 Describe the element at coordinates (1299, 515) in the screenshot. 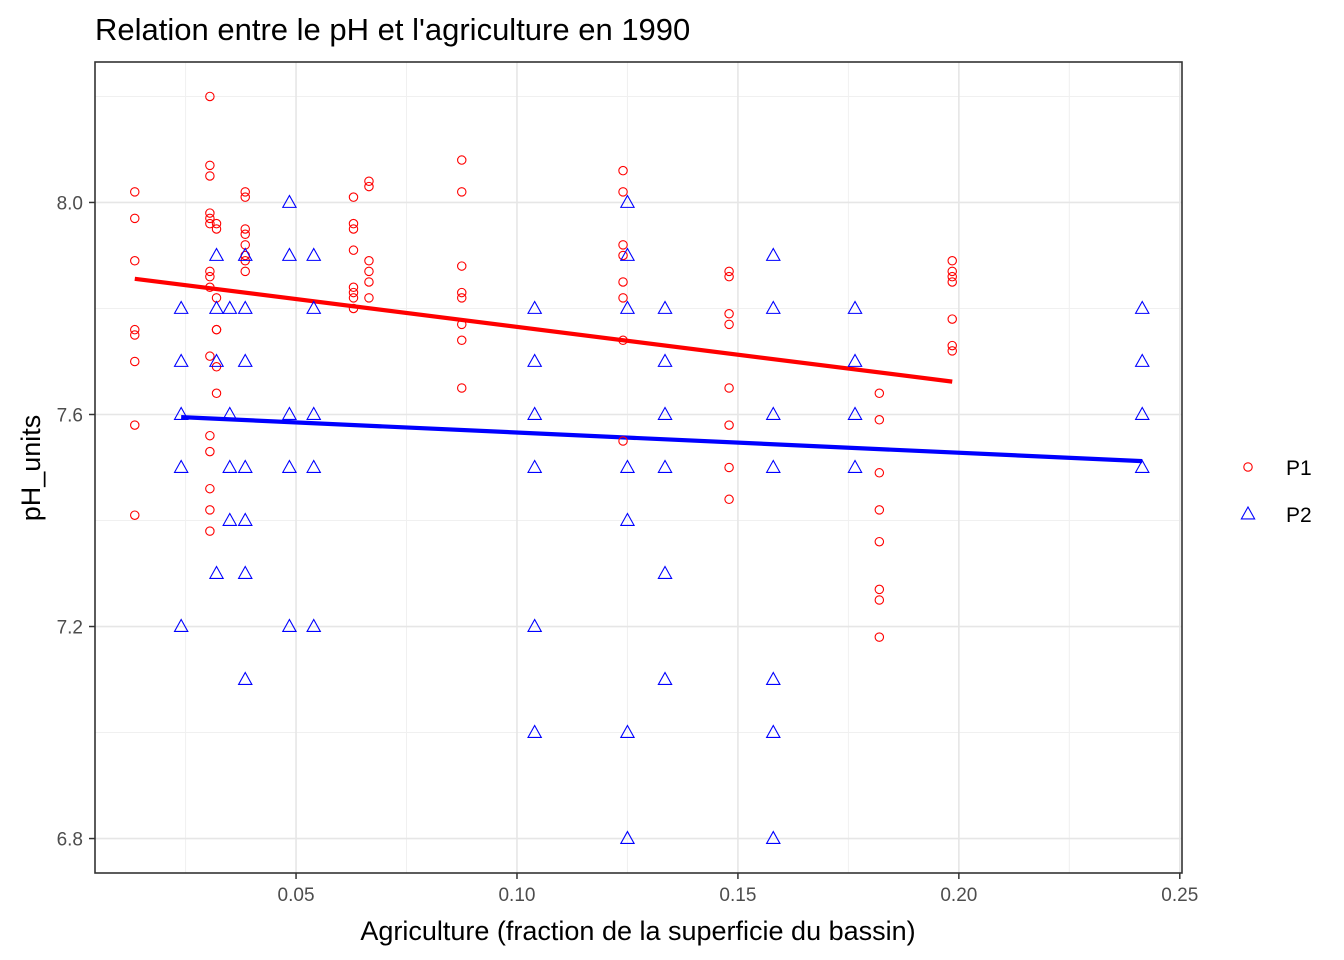

I see `legend-label-p2: P2` at that location.